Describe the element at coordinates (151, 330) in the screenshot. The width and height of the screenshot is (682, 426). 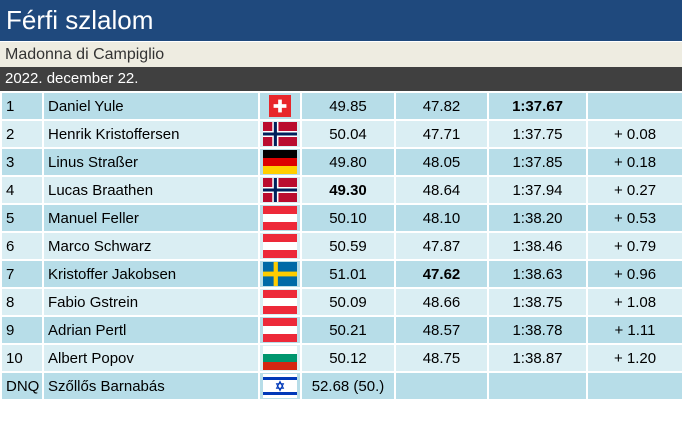
I see `athlete: Adrian Pertl` at that location.